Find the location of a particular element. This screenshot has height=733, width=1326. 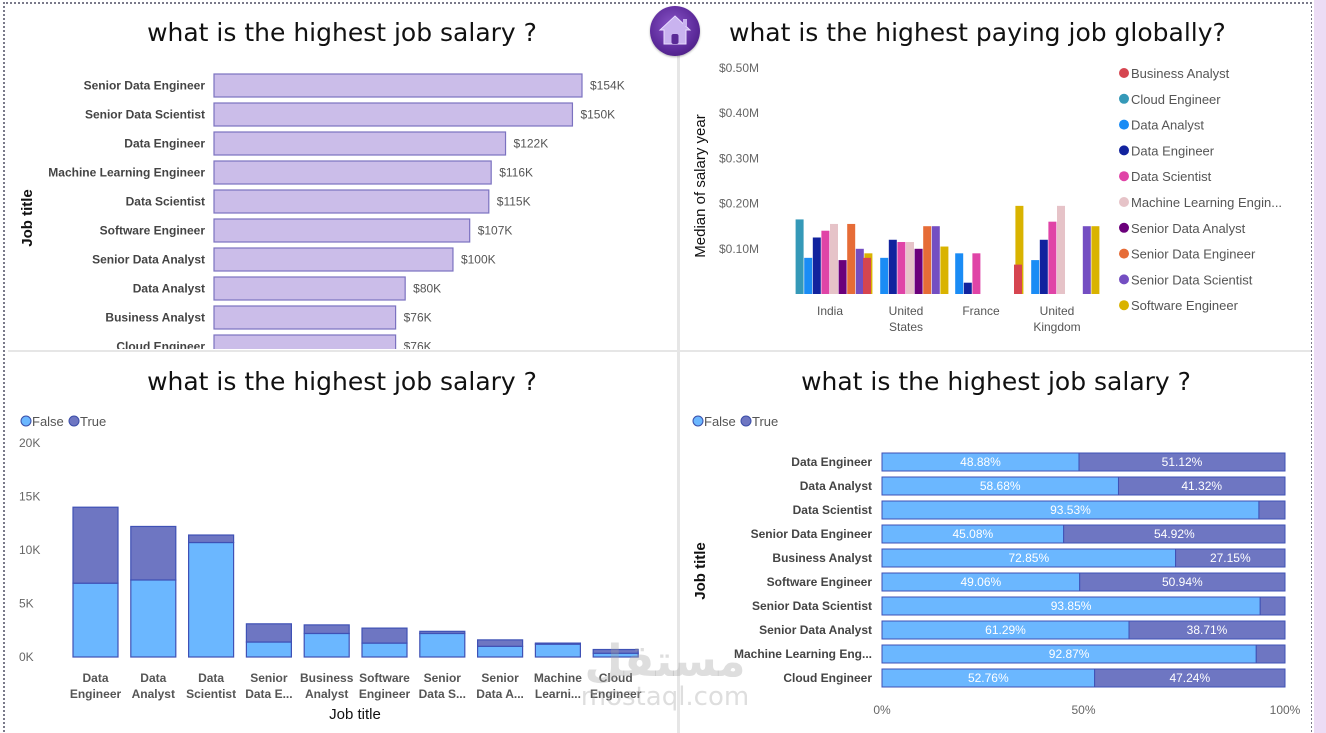

home-button is located at coordinates (675, 31).